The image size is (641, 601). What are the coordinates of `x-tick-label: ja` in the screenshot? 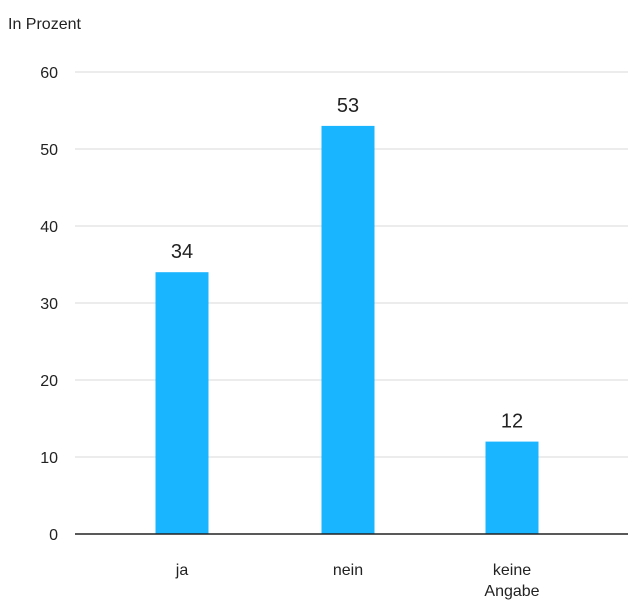 It's located at (182, 570).